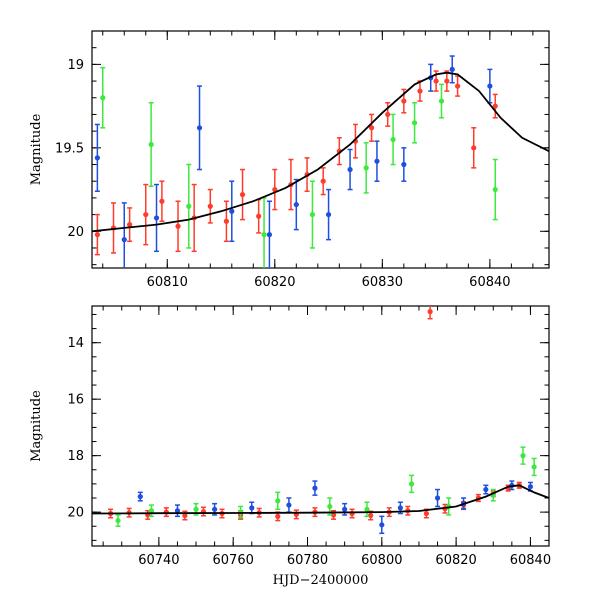  I want to click on model-curve, so click(320, 499).